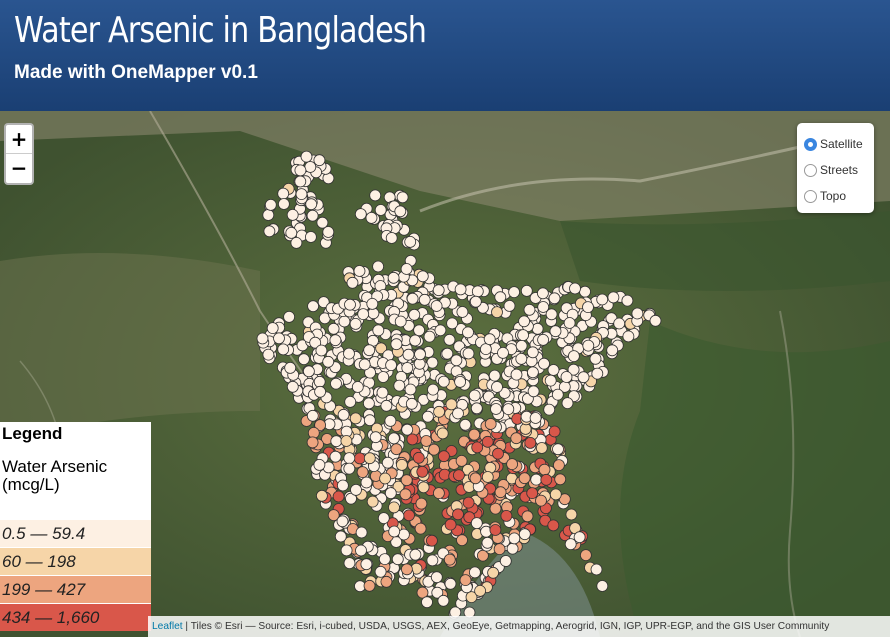 The height and width of the screenshot is (637, 890). What do you see at coordinates (19, 168) in the screenshot?
I see `zoom-out-button: −` at bounding box center [19, 168].